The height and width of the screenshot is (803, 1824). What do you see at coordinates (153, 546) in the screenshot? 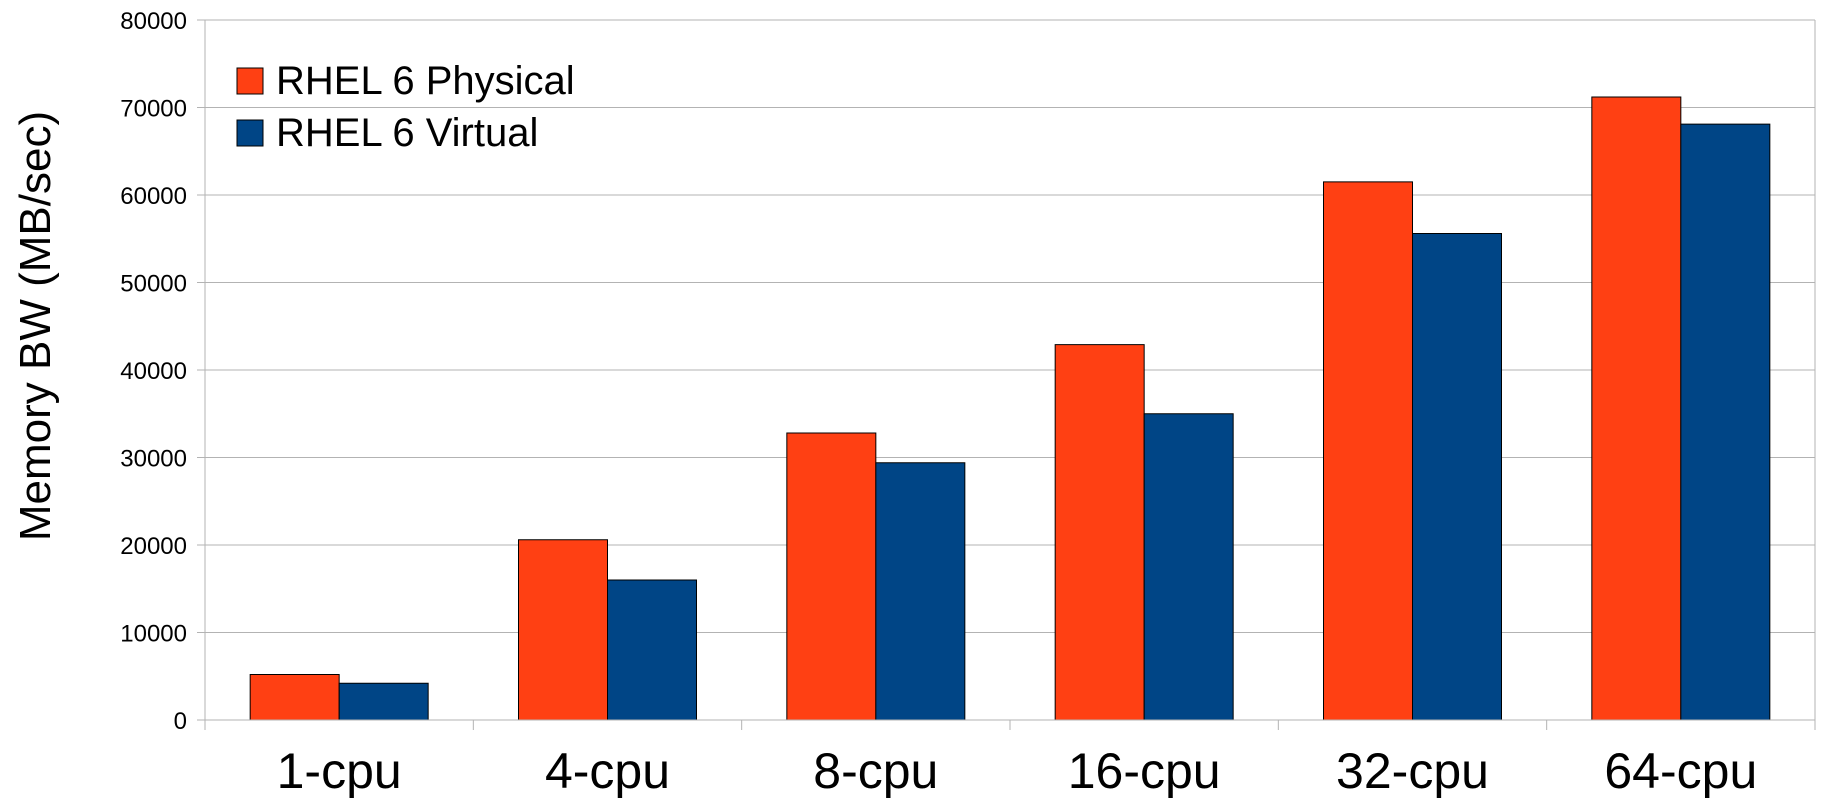
I see `y-tick-label: 20000` at bounding box center [153, 546].